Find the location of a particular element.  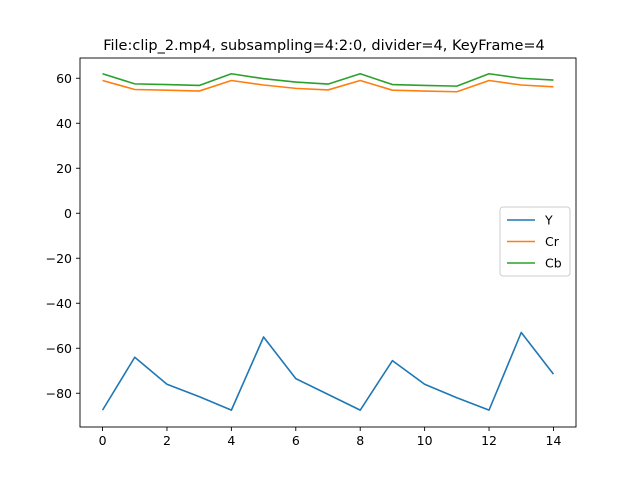

y-tick-label: −20 is located at coordinates (59, 258).